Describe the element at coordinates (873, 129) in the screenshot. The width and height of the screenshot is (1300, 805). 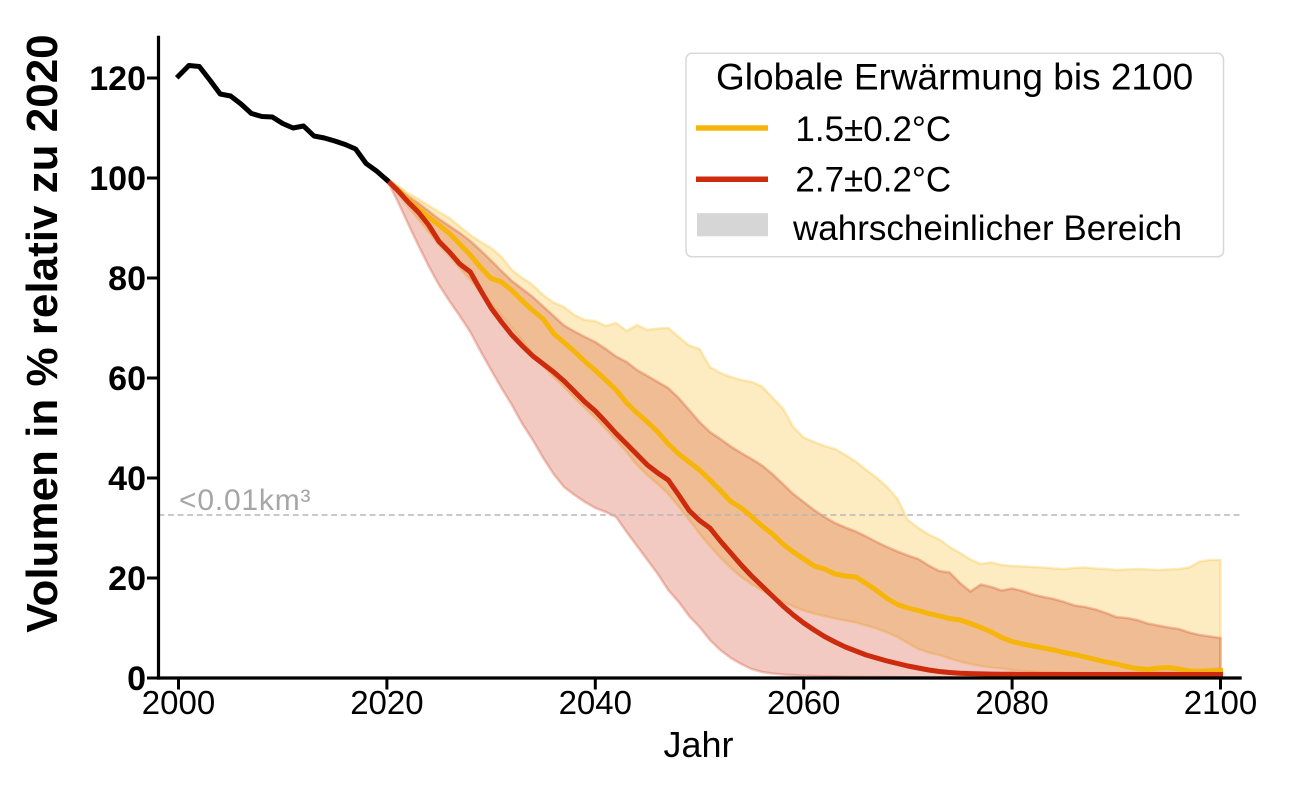
I see `svg-text: 1.5±0.2°C` at that location.